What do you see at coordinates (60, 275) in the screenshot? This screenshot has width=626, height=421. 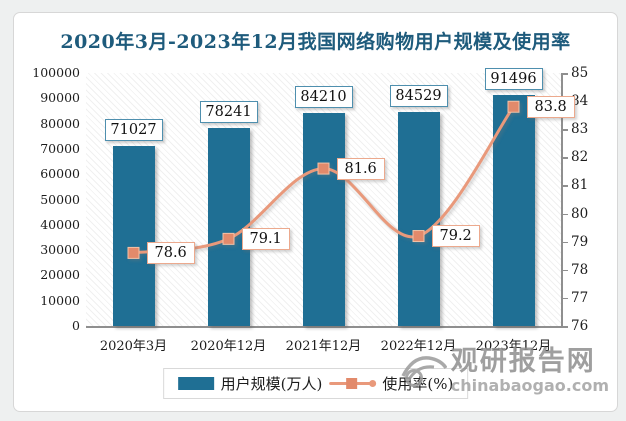 I see `left-axis-tick-label: 20000` at bounding box center [60, 275].